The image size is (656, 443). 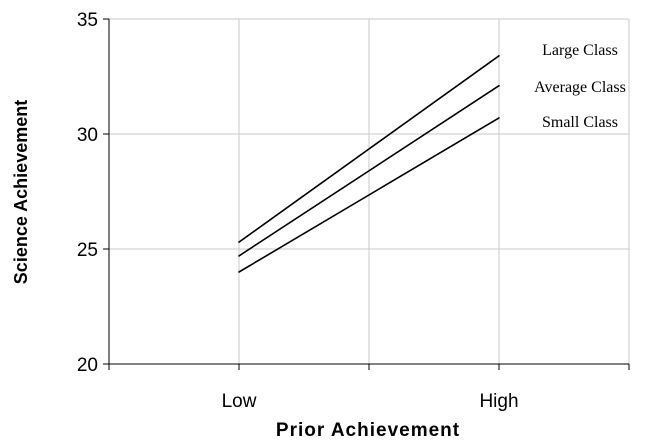 I want to click on series-label: Large Class, so click(x=580, y=50).